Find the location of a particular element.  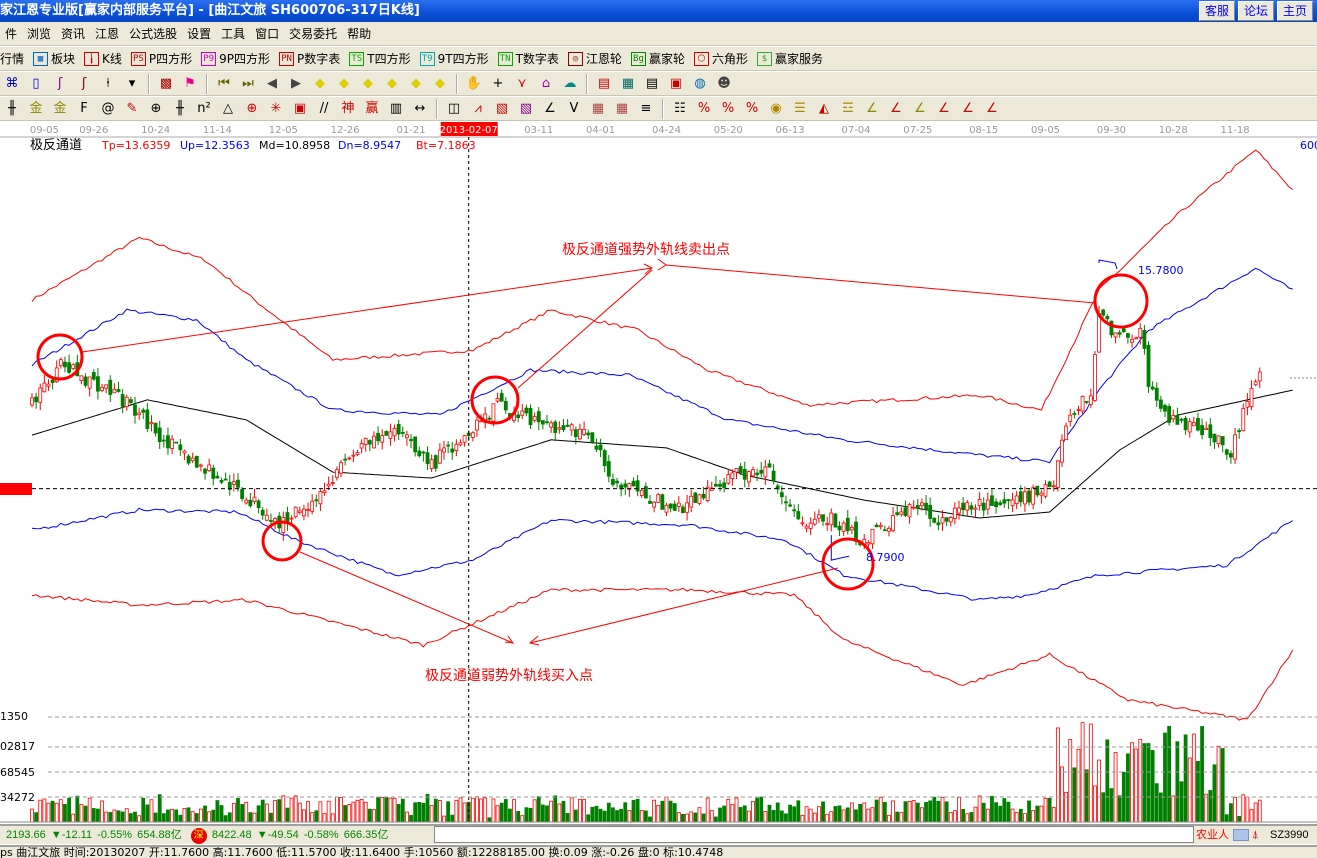

angle-icon: ∠ is located at coordinates (550, 108).